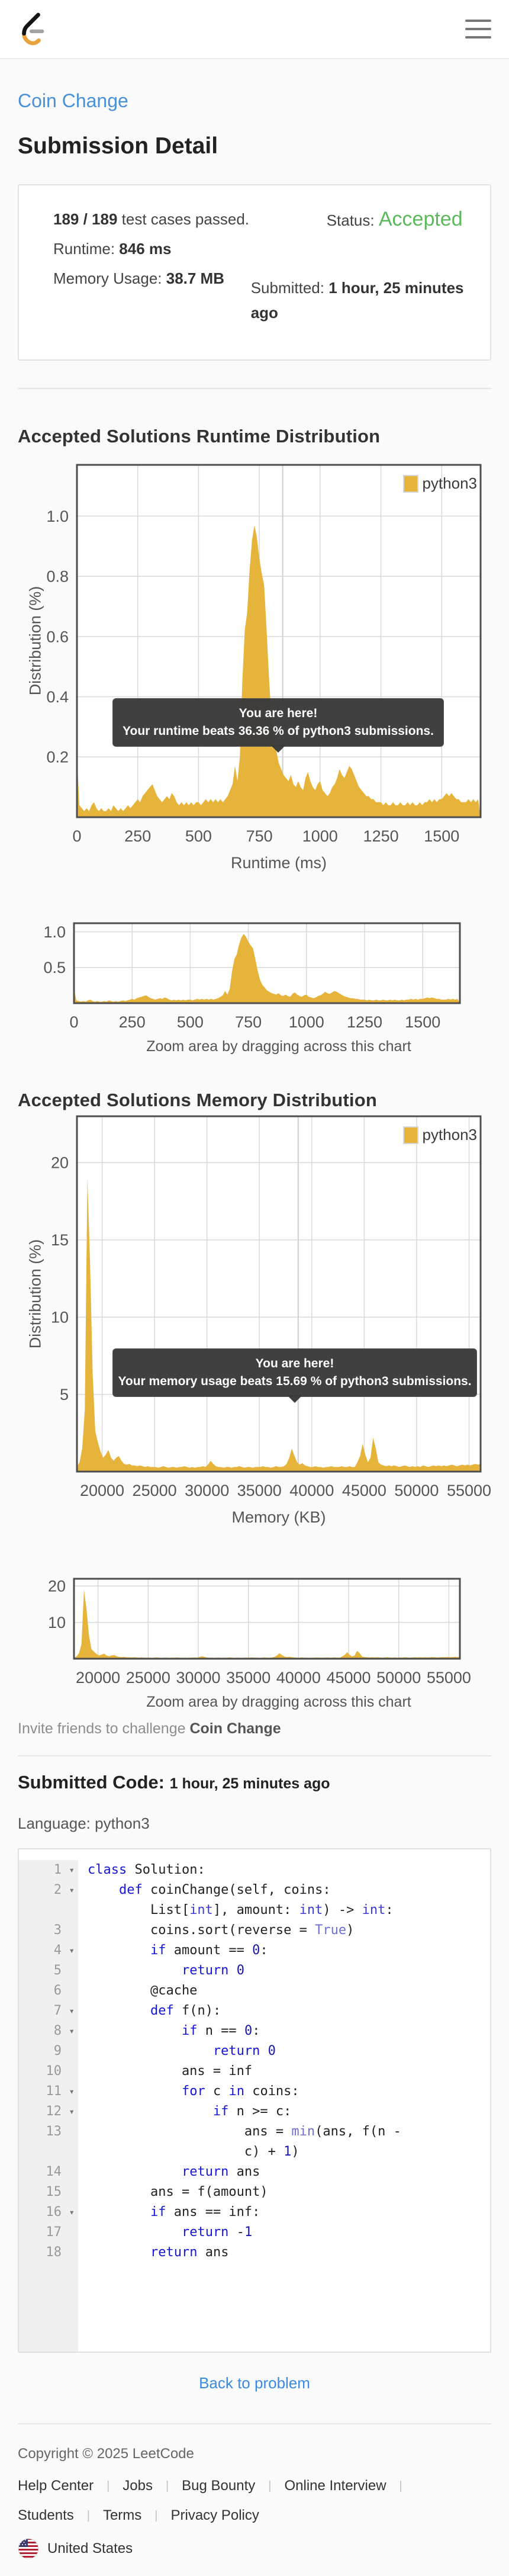 Image resolution: width=509 pixels, height=2576 pixels. Describe the element at coordinates (254, 2423) in the screenshot. I see `divider` at that location.